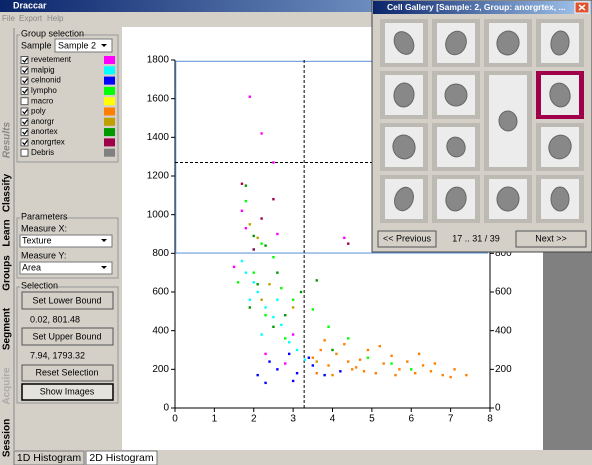  Describe the element at coordinates (7, 140) in the screenshot. I see `side-tab: Results` at that location.